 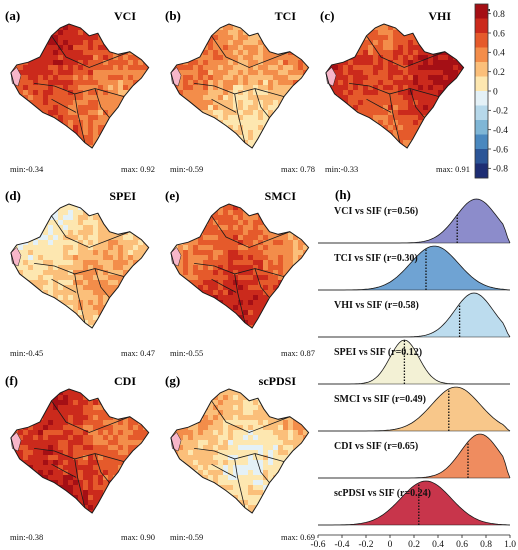 I want to click on map-panel-cdi: (f) CDI min:-0.38 max: 0.90, so click(x=80, y=457).